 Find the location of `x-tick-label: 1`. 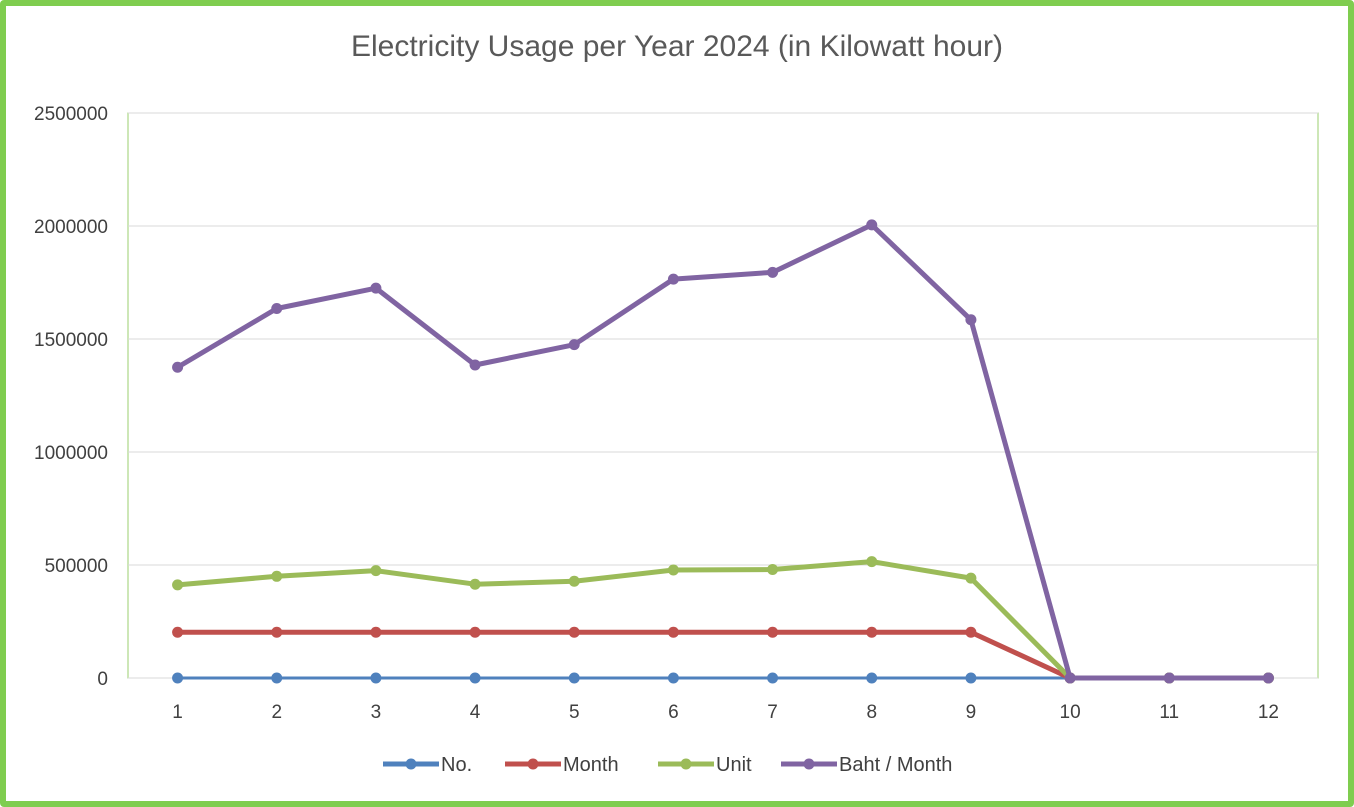

x-tick-label: 1 is located at coordinates (177, 712).